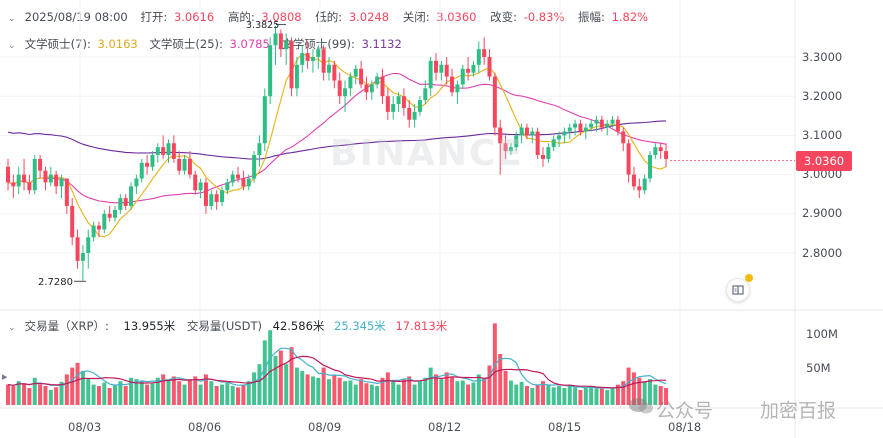 This screenshot has width=883, height=438. Describe the element at coordinates (798, 411) in the screenshot. I see `footer-watermark-text-2: 加密百报` at that location.